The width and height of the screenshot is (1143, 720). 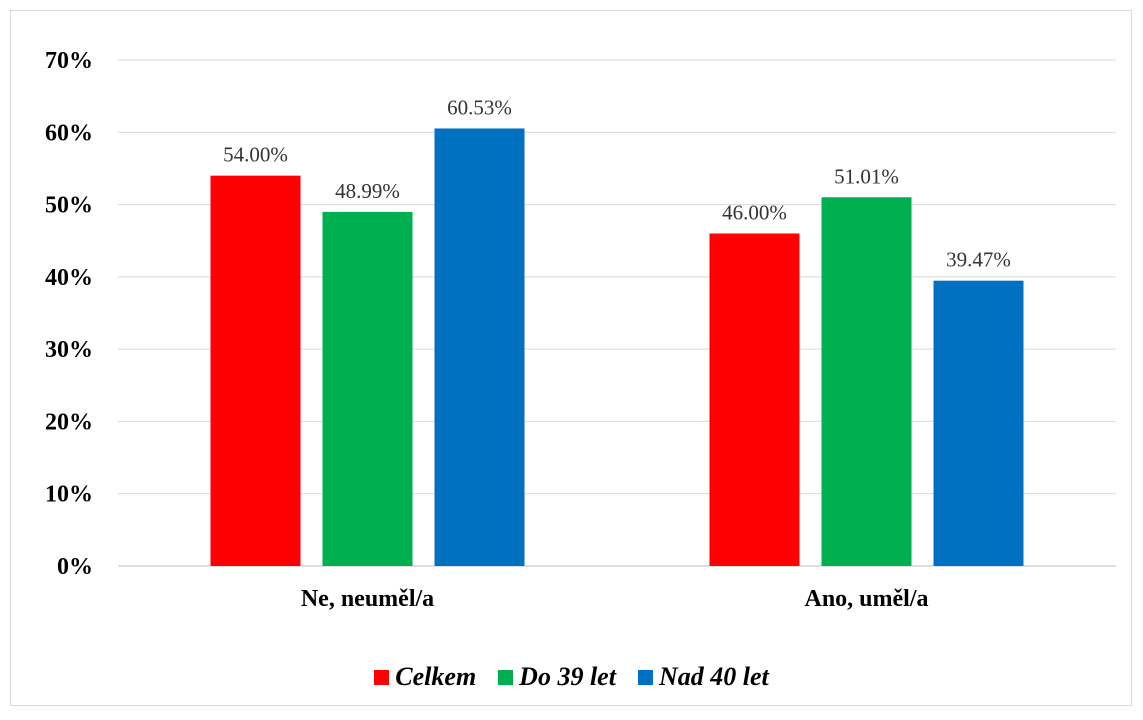 I want to click on data-label: 39.47%, so click(x=978, y=260).